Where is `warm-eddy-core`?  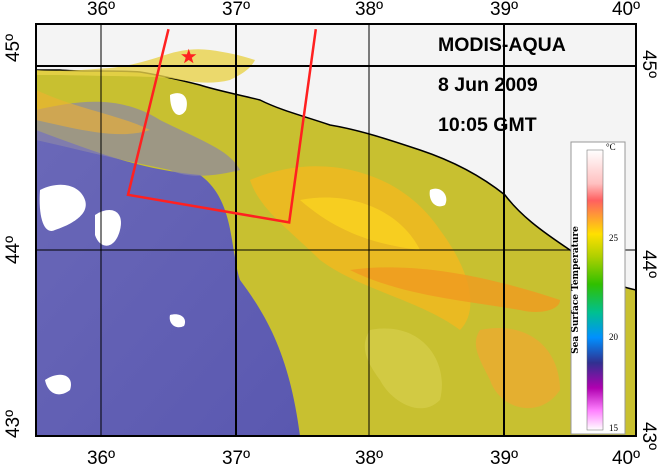
warm-eddy-core is located at coordinates (360, 223).